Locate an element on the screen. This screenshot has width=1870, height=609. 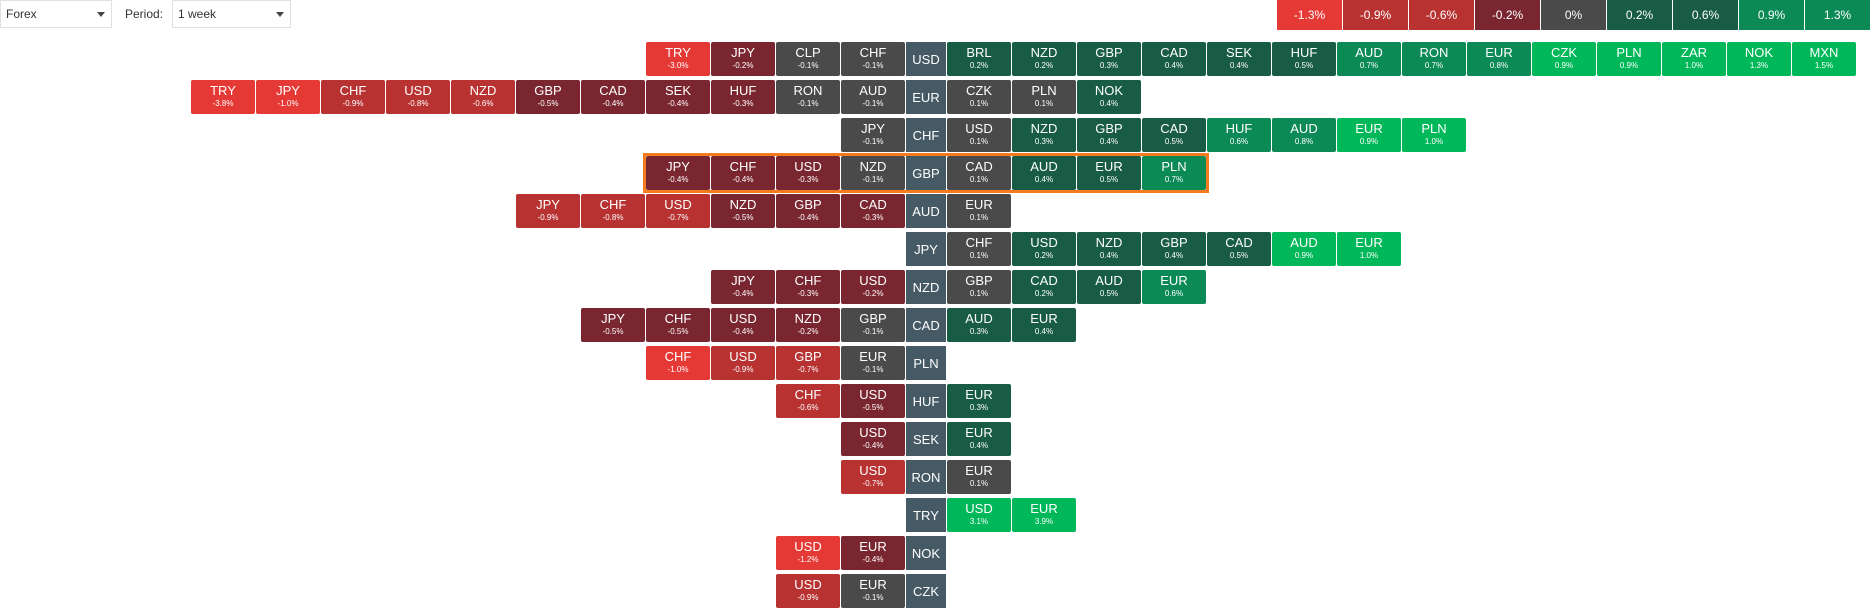
pair-tile-sek-usd: USD -0.4% is located at coordinates (873, 439).